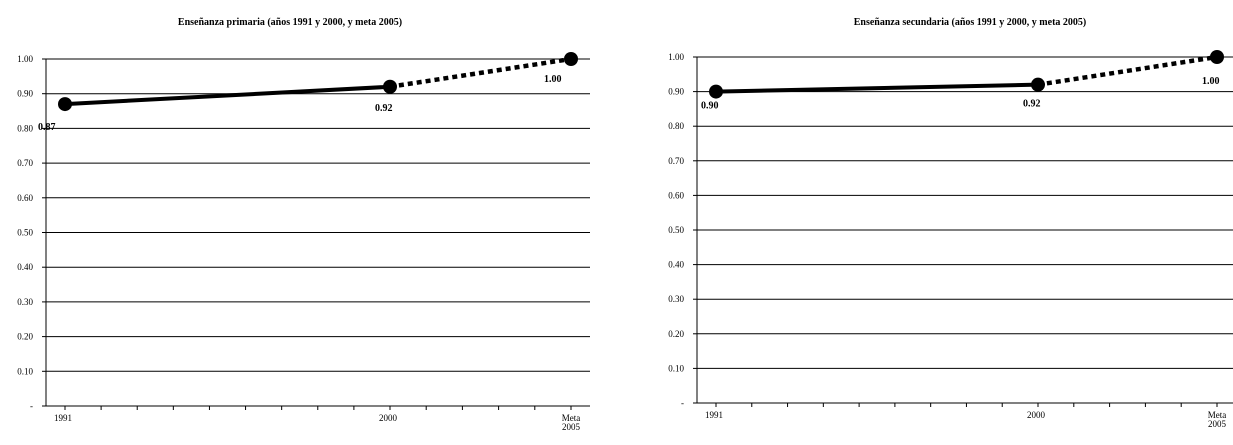  What do you see at coordinates (47, 127) in the screenshot?
I see `data-label: 0.87` at bounding box center [47, 127].